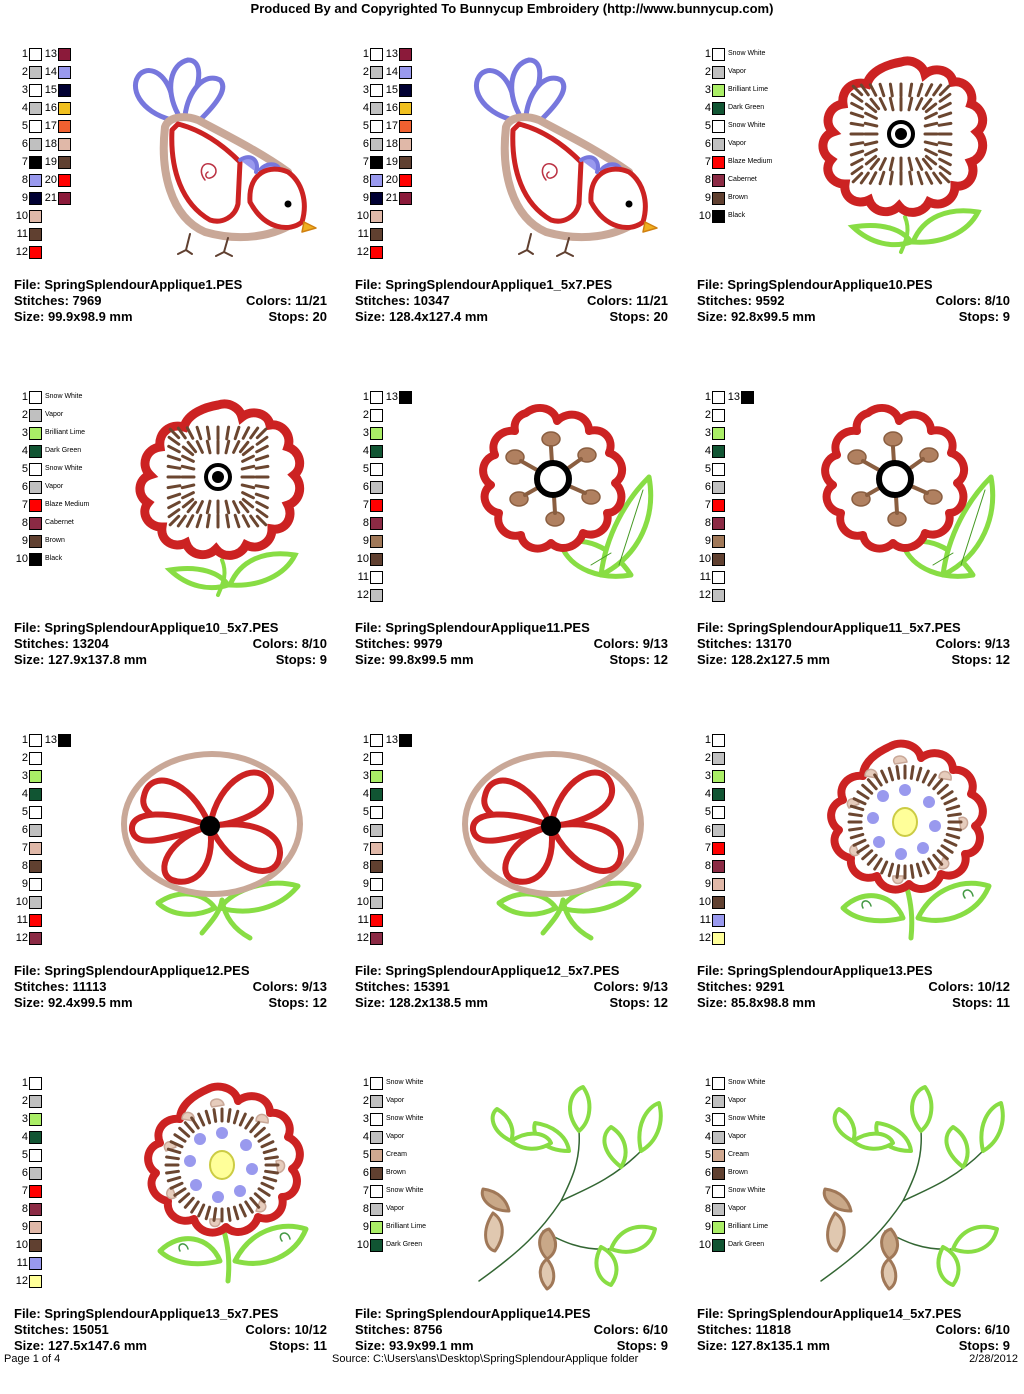  What do you see at coordinates (972, 1002) in the screenshot?
I see `stops-label: Stops:` at bounding box center [972, 1002].